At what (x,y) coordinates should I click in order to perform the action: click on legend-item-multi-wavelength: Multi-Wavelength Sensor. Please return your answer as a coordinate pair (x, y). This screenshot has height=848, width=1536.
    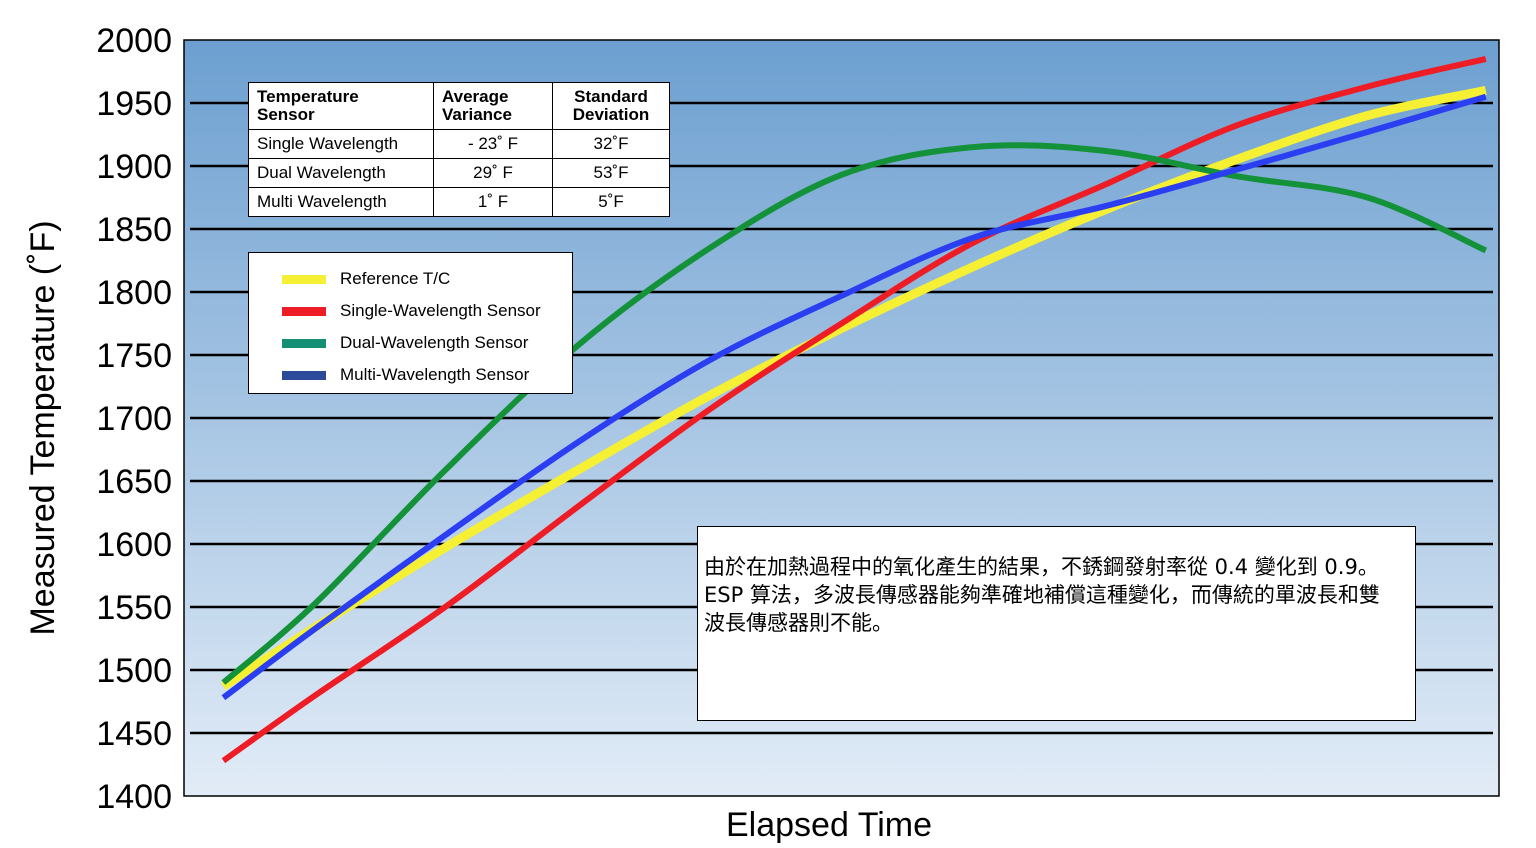
    Looking at the image, I should click on (410, 375).